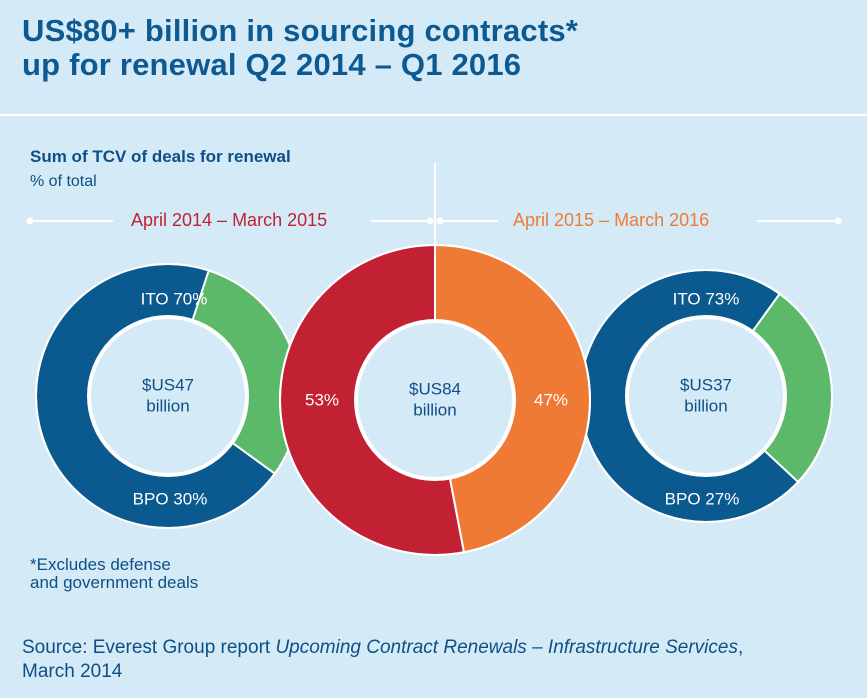 The height and width of the screenshot is (698, 867). I want to click on footnote-line-2: and government deals, so click(114, 582).